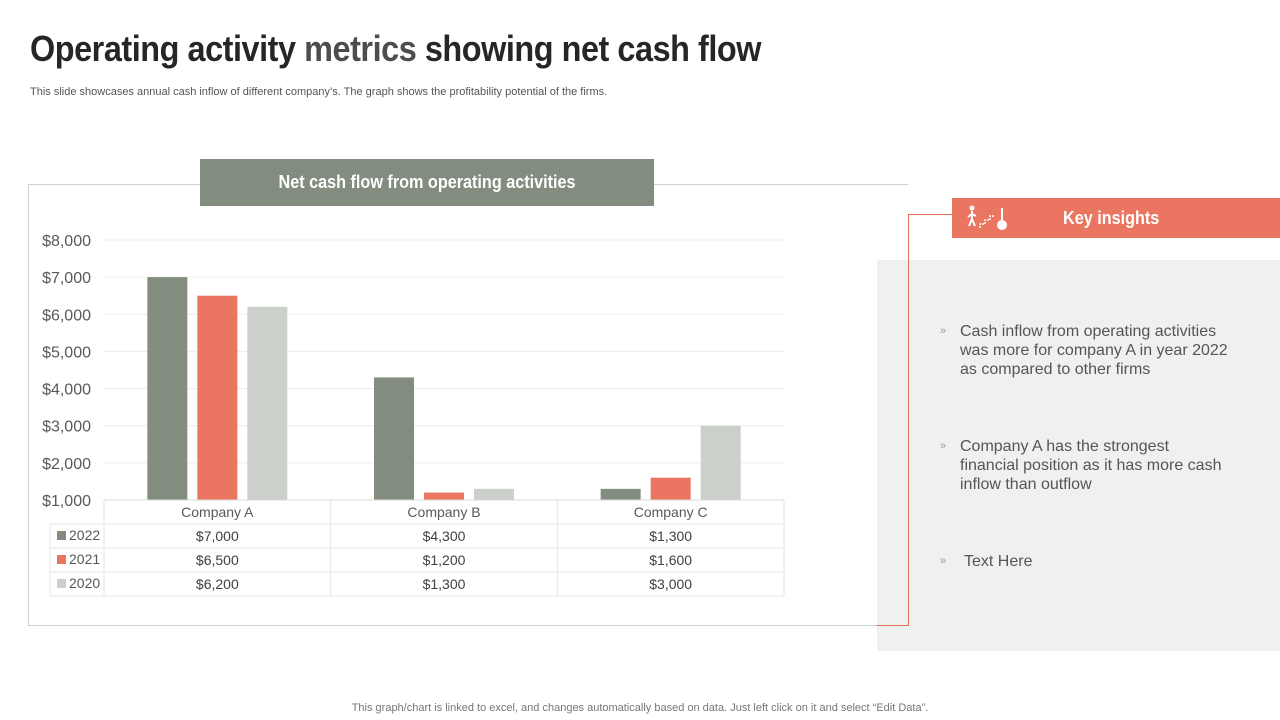 This screenshot has width=1280, height=720. What do you see at coordinates (66, 464) in the screenshot?
I see `y-tick-label: $2,000` at bounding box center [66, 464].